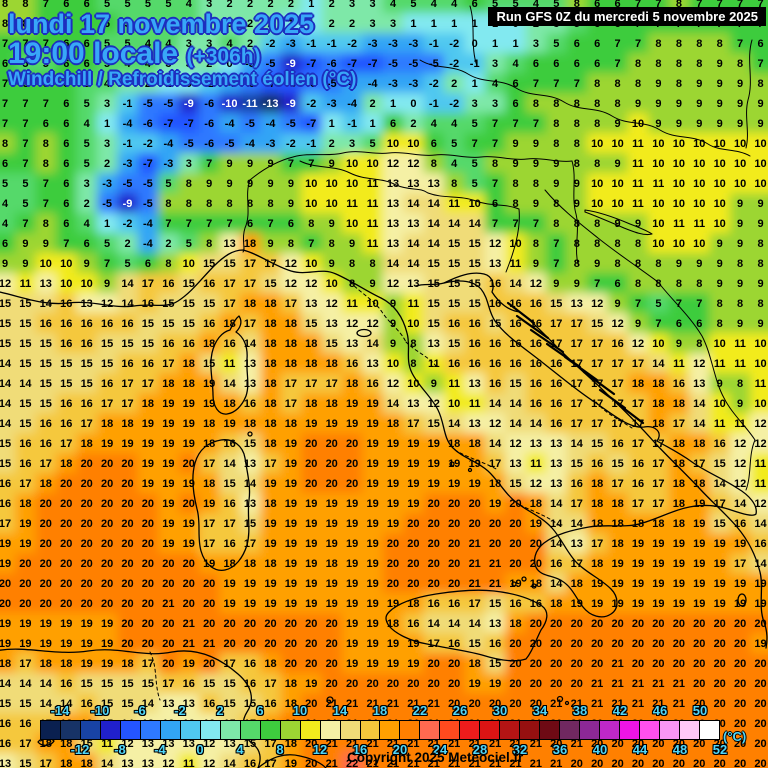 This screenshot has width=768, height=768. What do you see at coordinates (638, 164) in the screenshot?
I see `temp-value: 11` at bounding box center [638, 164].